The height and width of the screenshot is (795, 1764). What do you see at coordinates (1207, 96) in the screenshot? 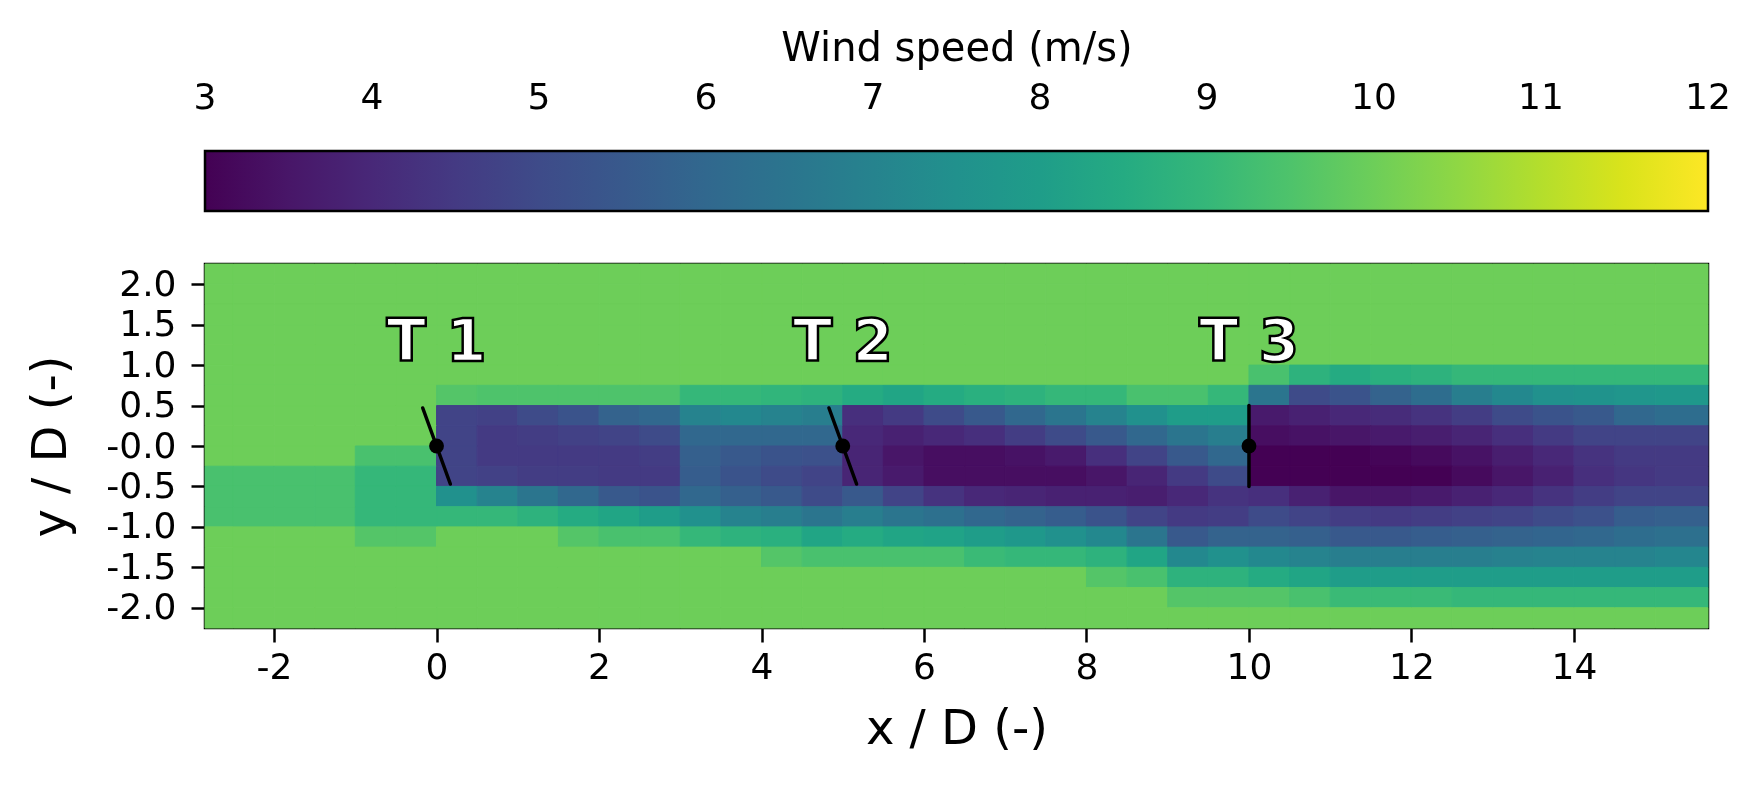
I see `color-bar-label: 9` at bounding box center [1207, 96].